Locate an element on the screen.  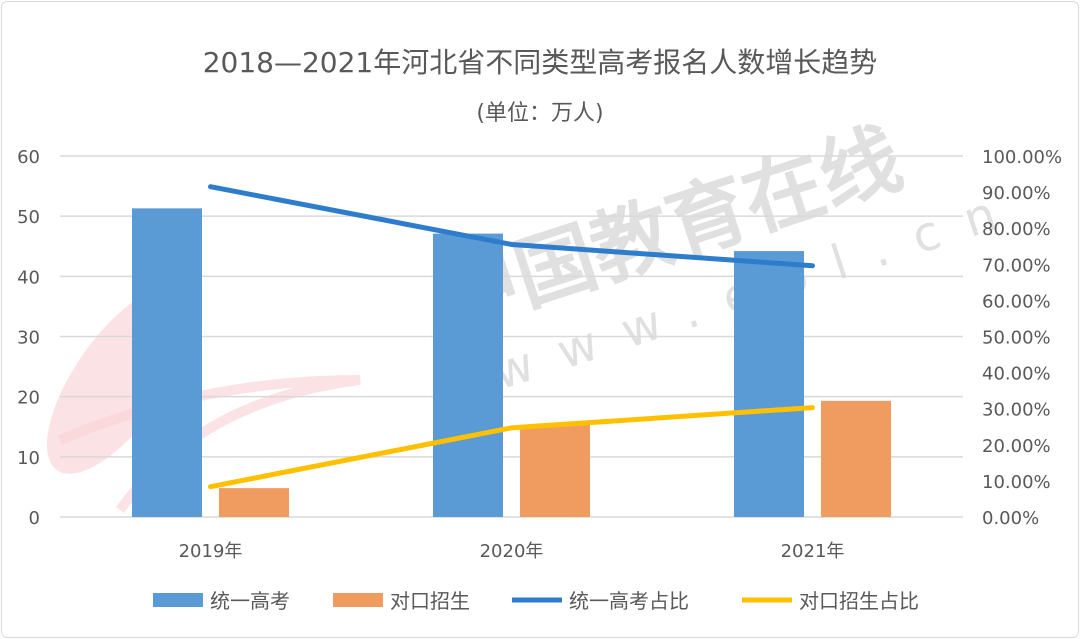
y-tick-label: 10 is located at coordinates (28, 458).